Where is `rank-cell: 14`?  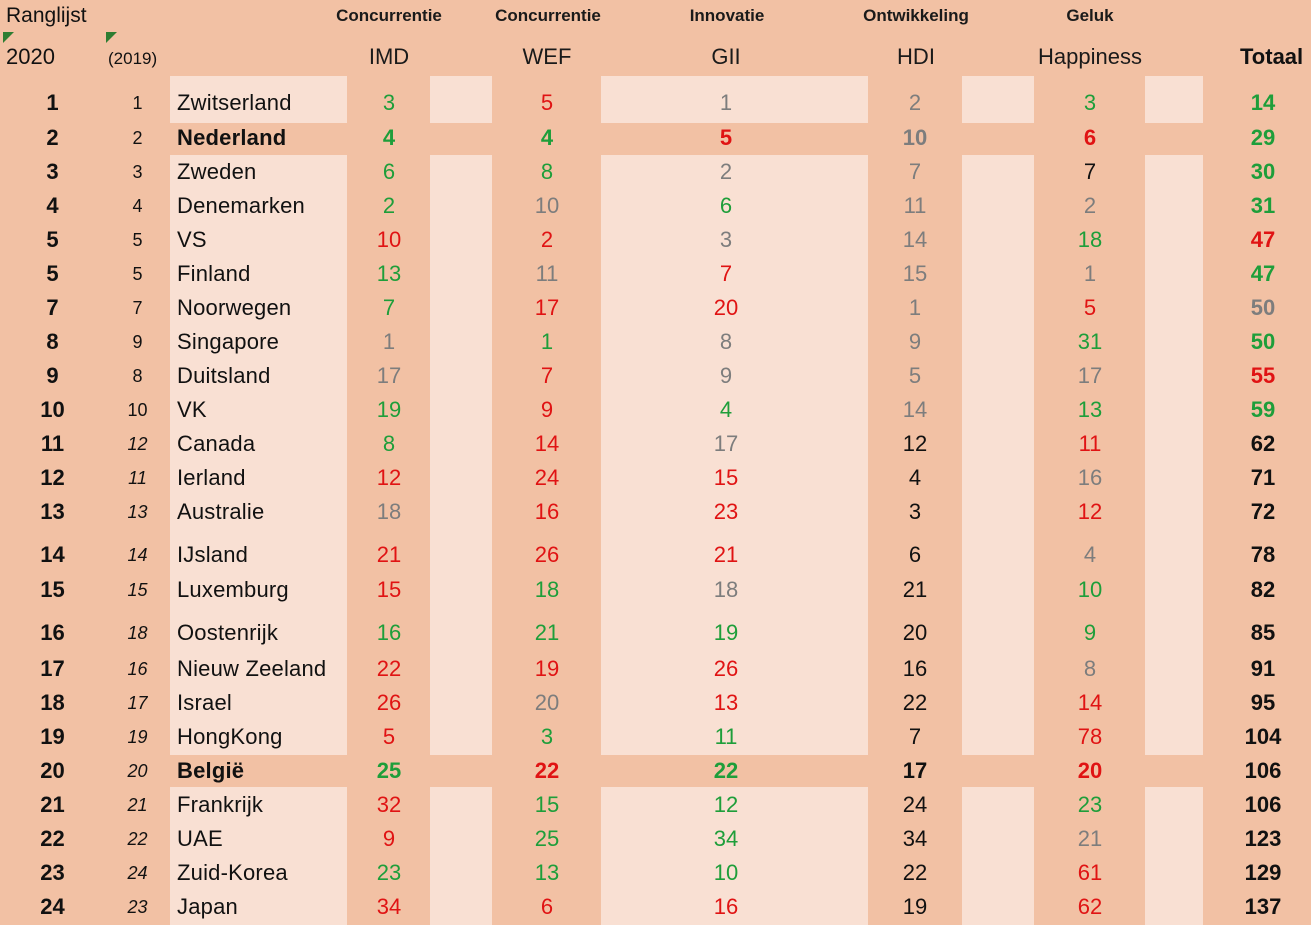 rank-cell: 14 is located at coordinates (52, 554).